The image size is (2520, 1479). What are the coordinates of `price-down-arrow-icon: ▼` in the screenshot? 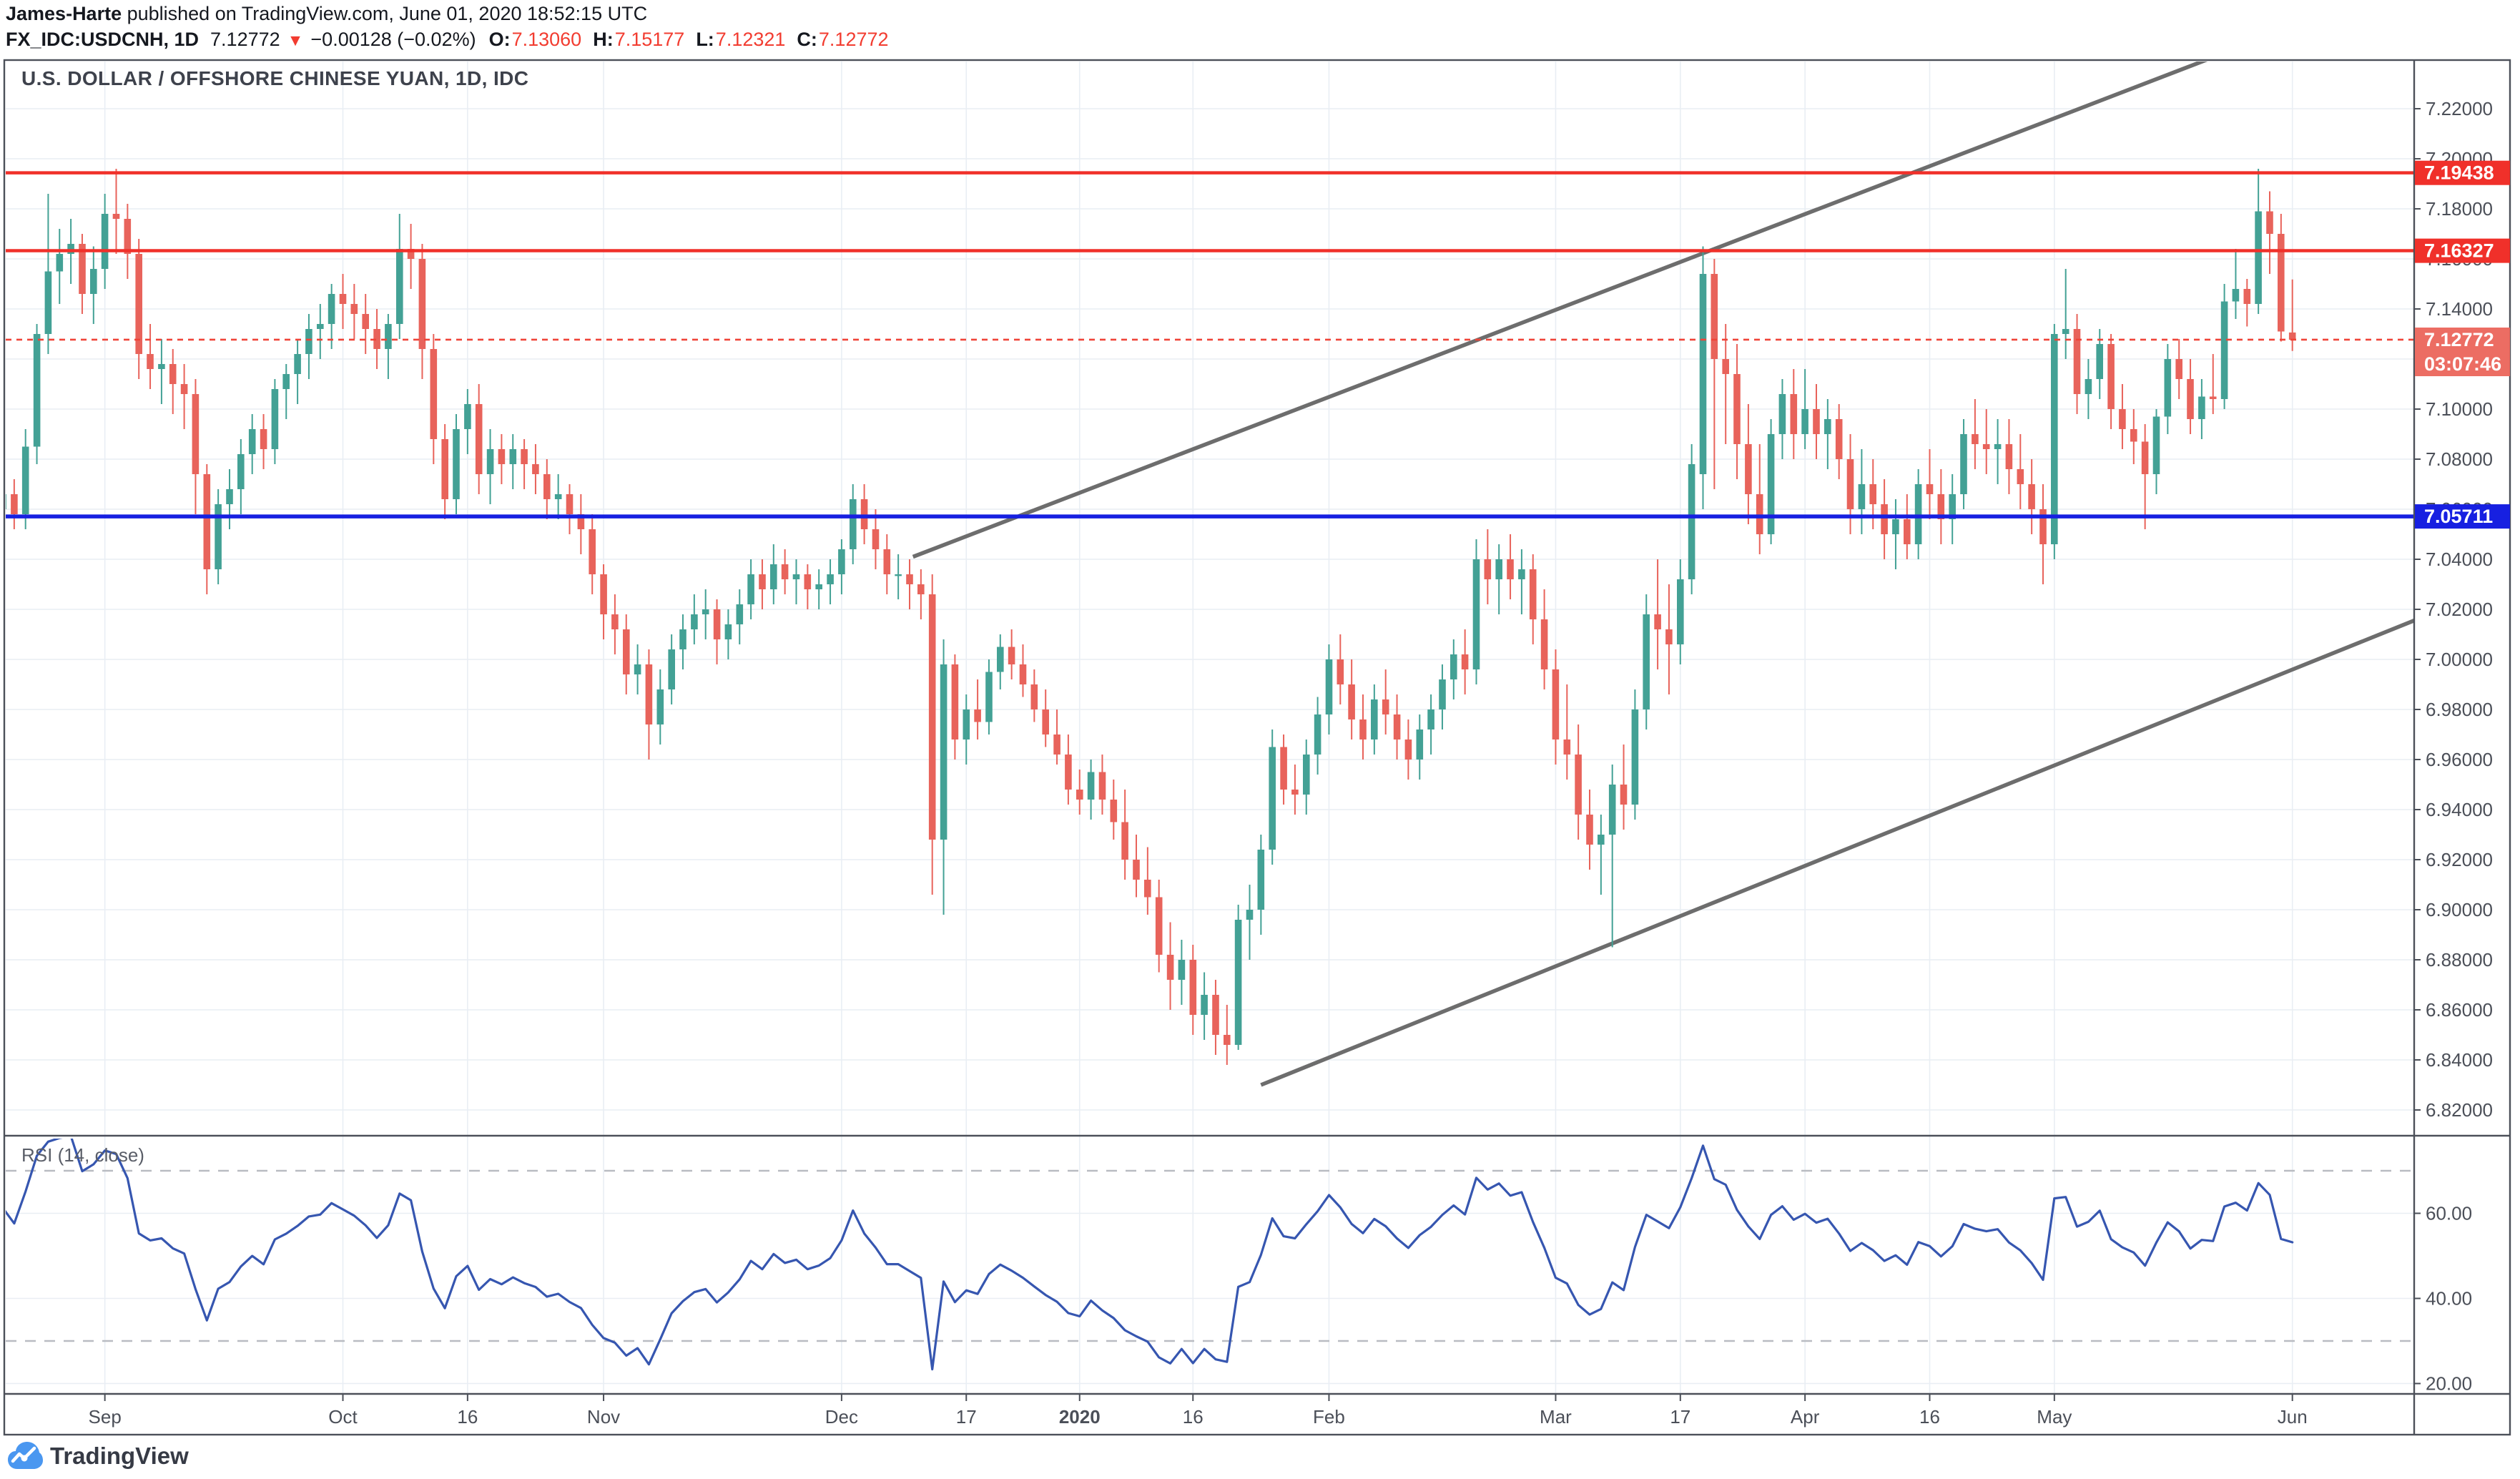 It's located at (295, 40).